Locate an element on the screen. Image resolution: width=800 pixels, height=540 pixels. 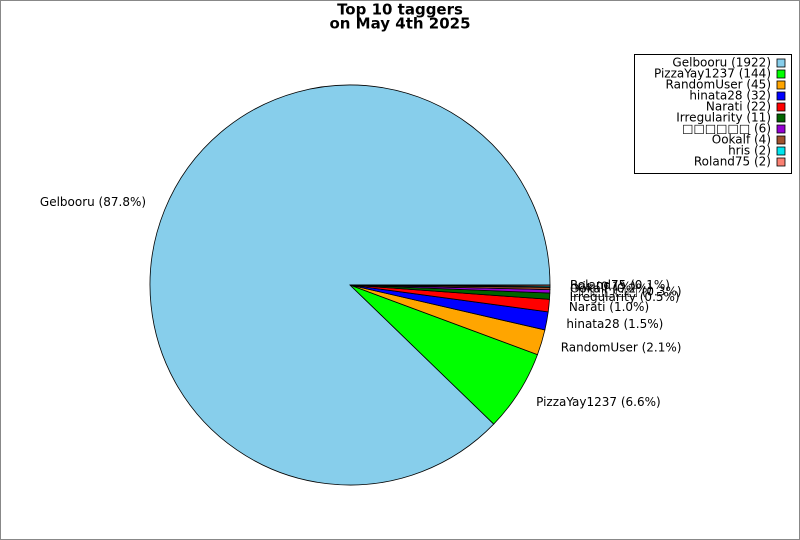
legend-label: hinata28 (32) is located at coordinates (730, 96).